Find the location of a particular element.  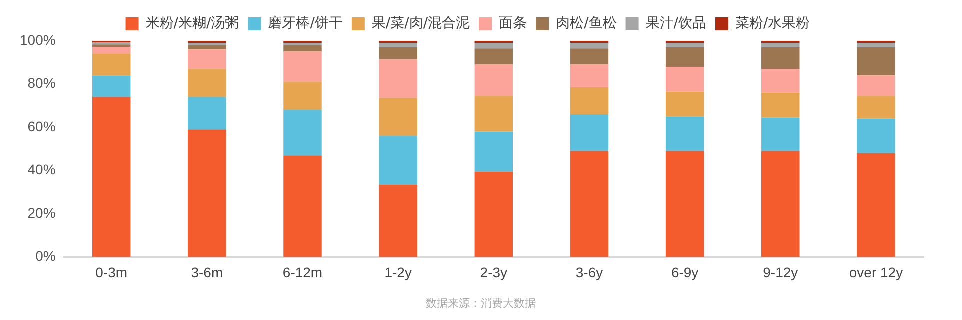

y-tick-label: 80% is located at coordinates (42, 83).